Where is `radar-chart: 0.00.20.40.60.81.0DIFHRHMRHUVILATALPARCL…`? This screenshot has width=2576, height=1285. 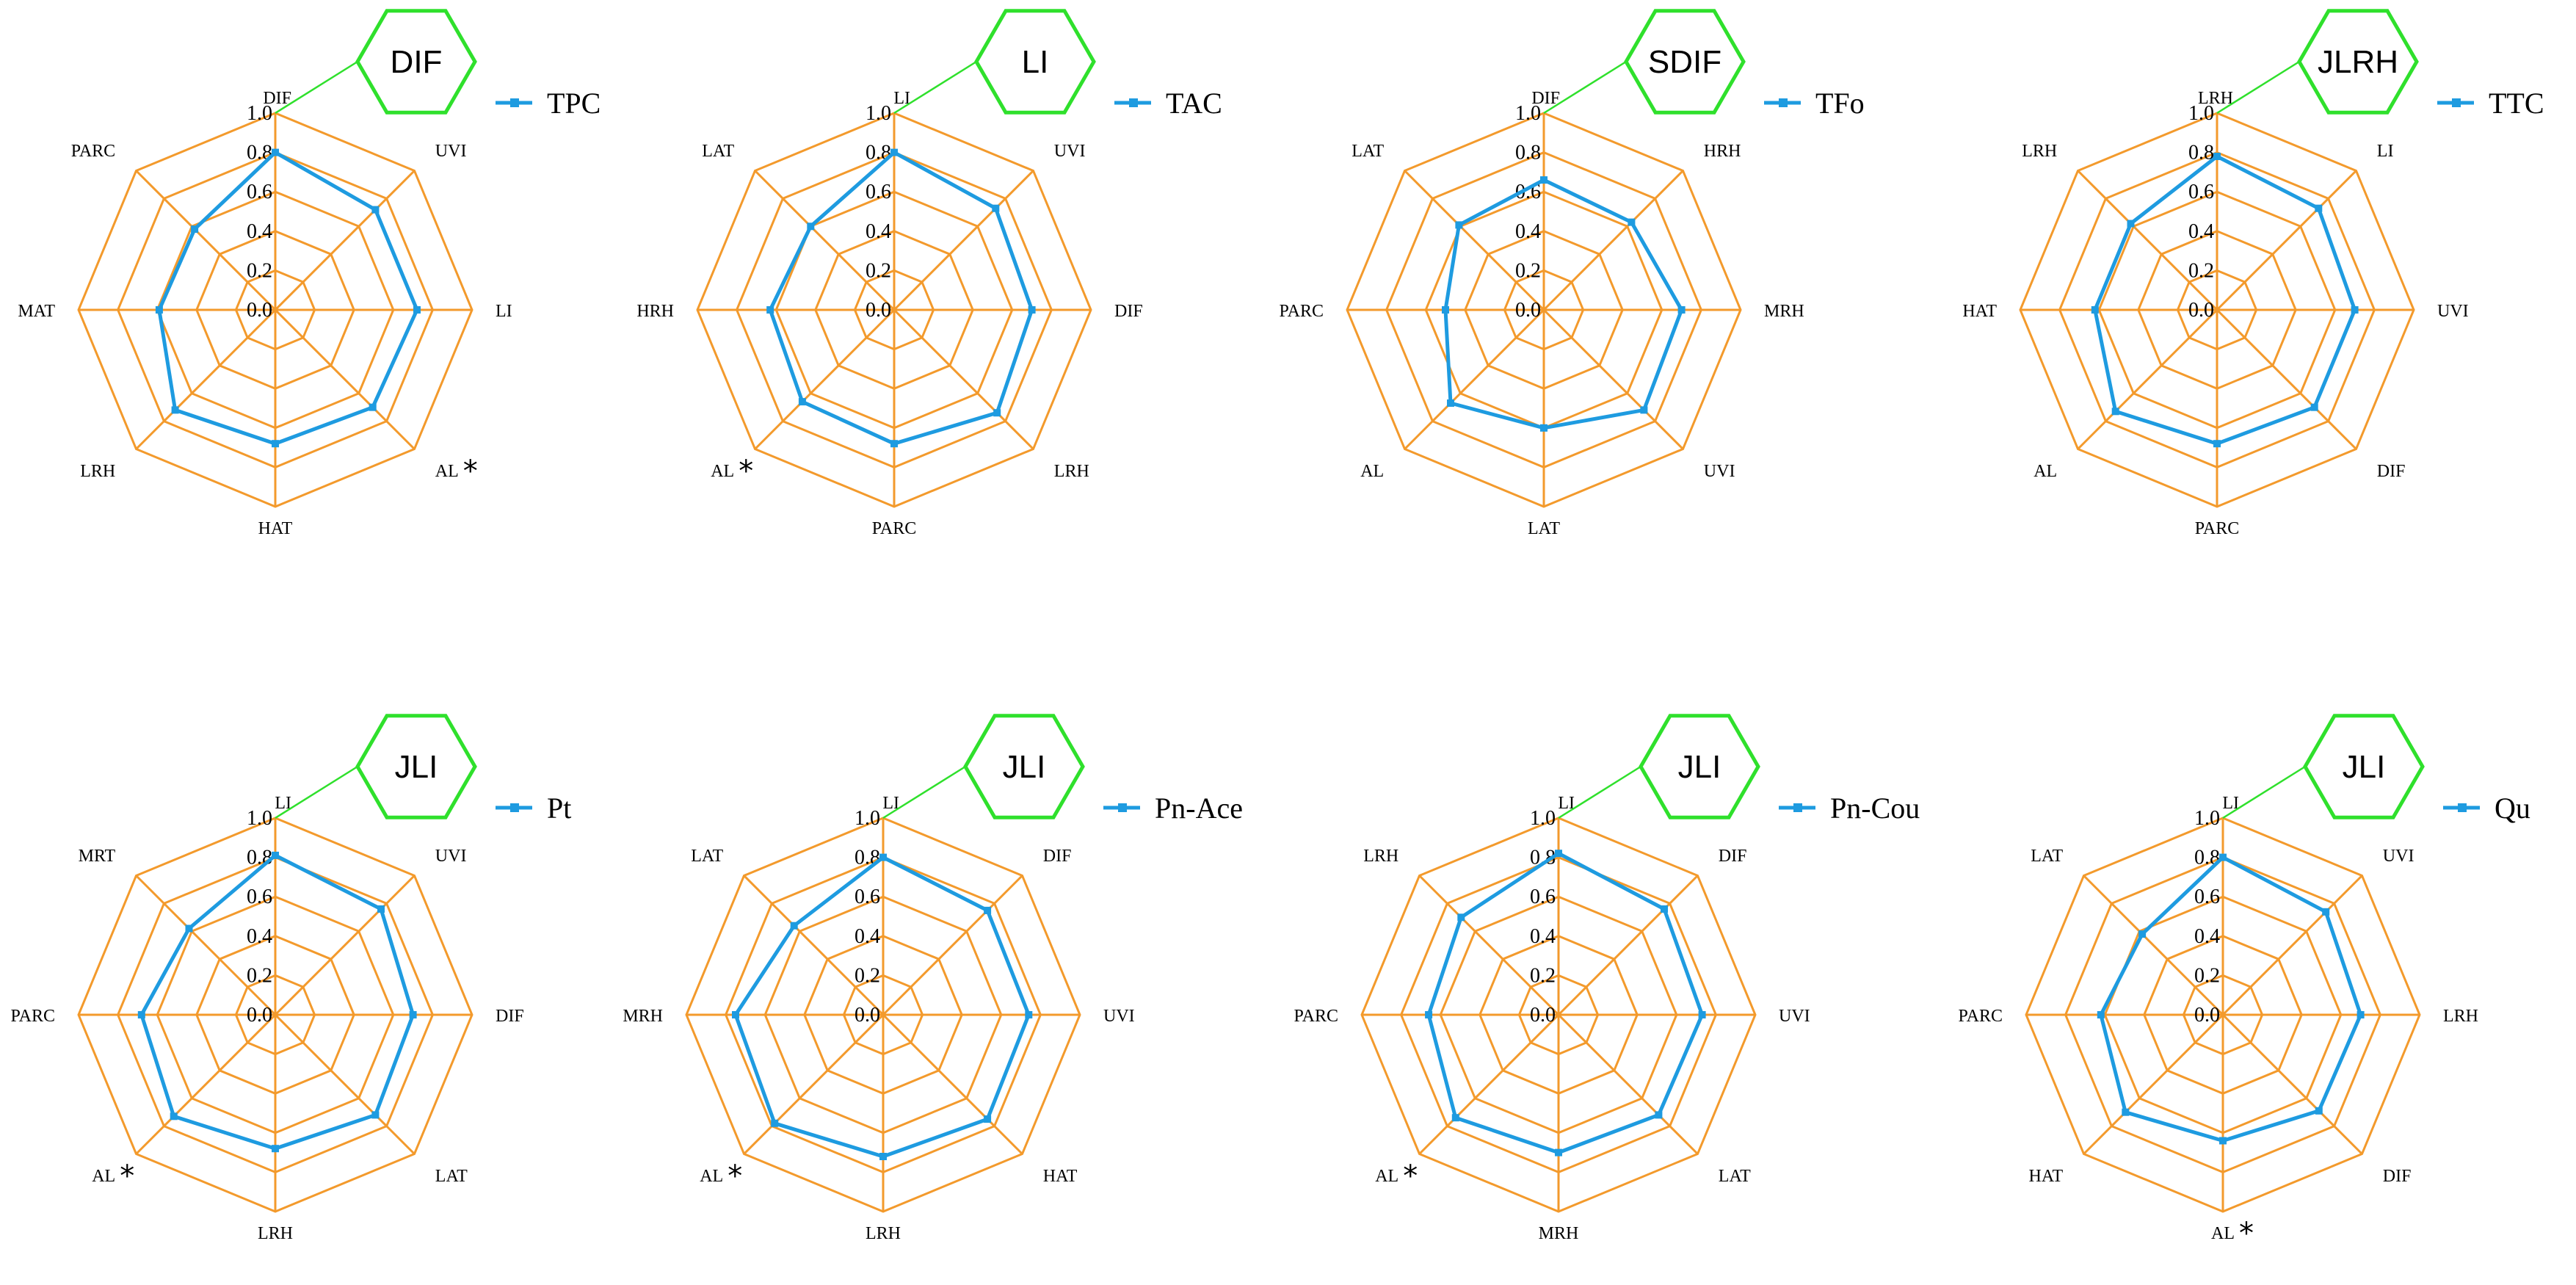
radar-chart: 0.00.20.40.60.81.0DIFHRHMRHUVILATALPARCL… is located at coordinates (1572, 274).